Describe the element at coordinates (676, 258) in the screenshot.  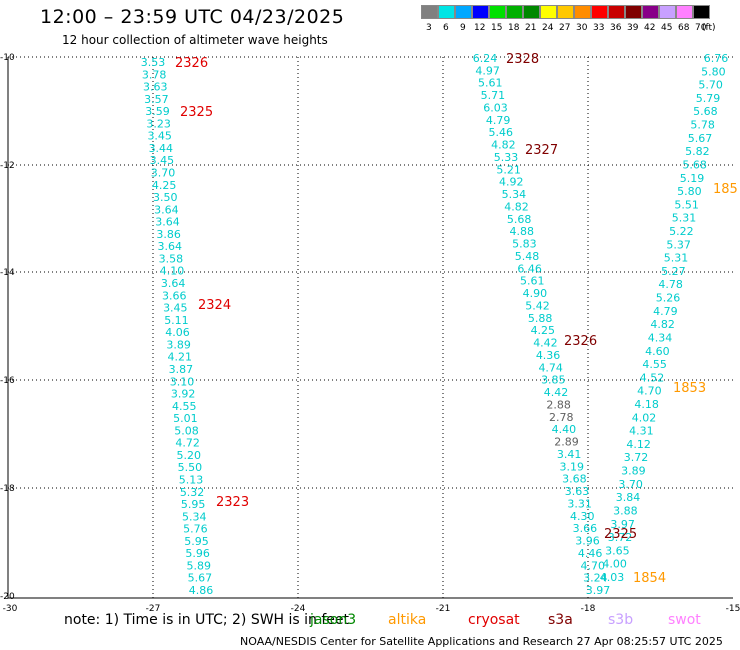
I see `wave-height-value: 5.31` at that location.